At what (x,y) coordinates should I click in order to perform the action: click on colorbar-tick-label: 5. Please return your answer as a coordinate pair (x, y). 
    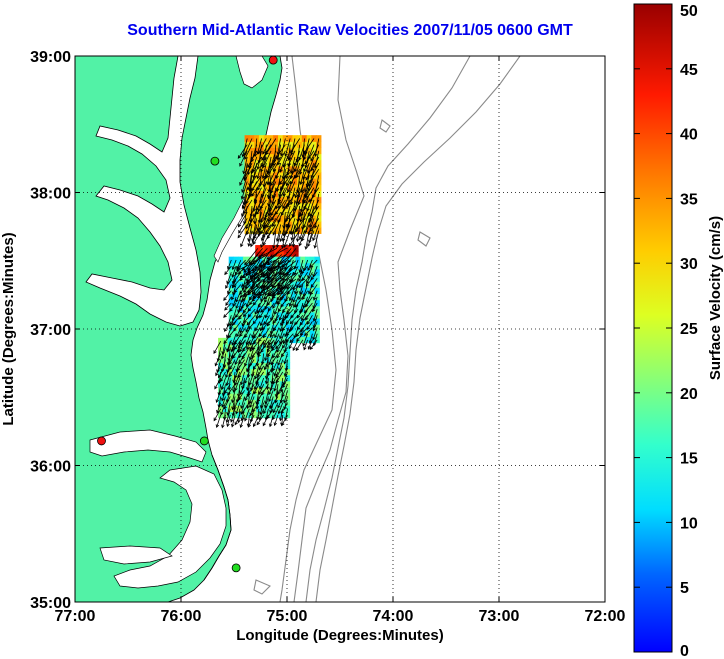
    Looking at the image, I should click on (684, 588).